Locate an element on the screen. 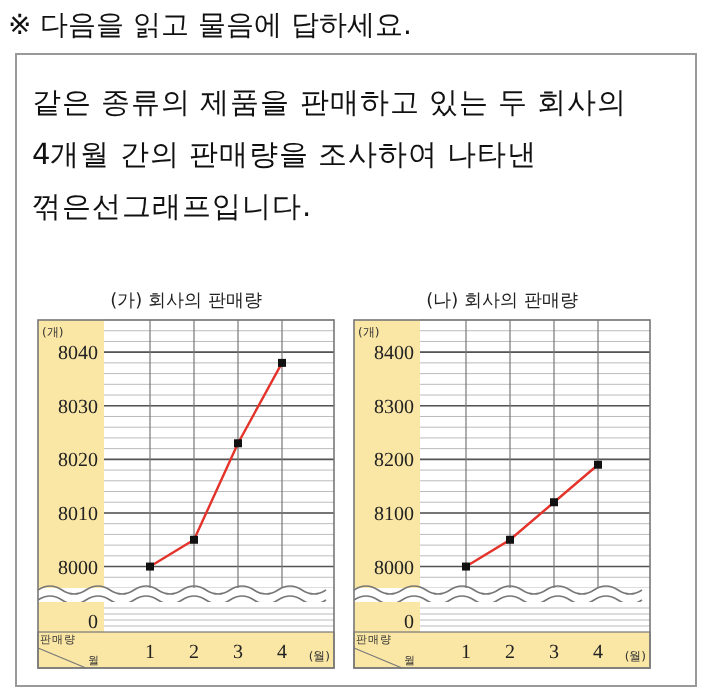  chart-title: (나) 회사의 판매량 is located at coordinates (502, 302).